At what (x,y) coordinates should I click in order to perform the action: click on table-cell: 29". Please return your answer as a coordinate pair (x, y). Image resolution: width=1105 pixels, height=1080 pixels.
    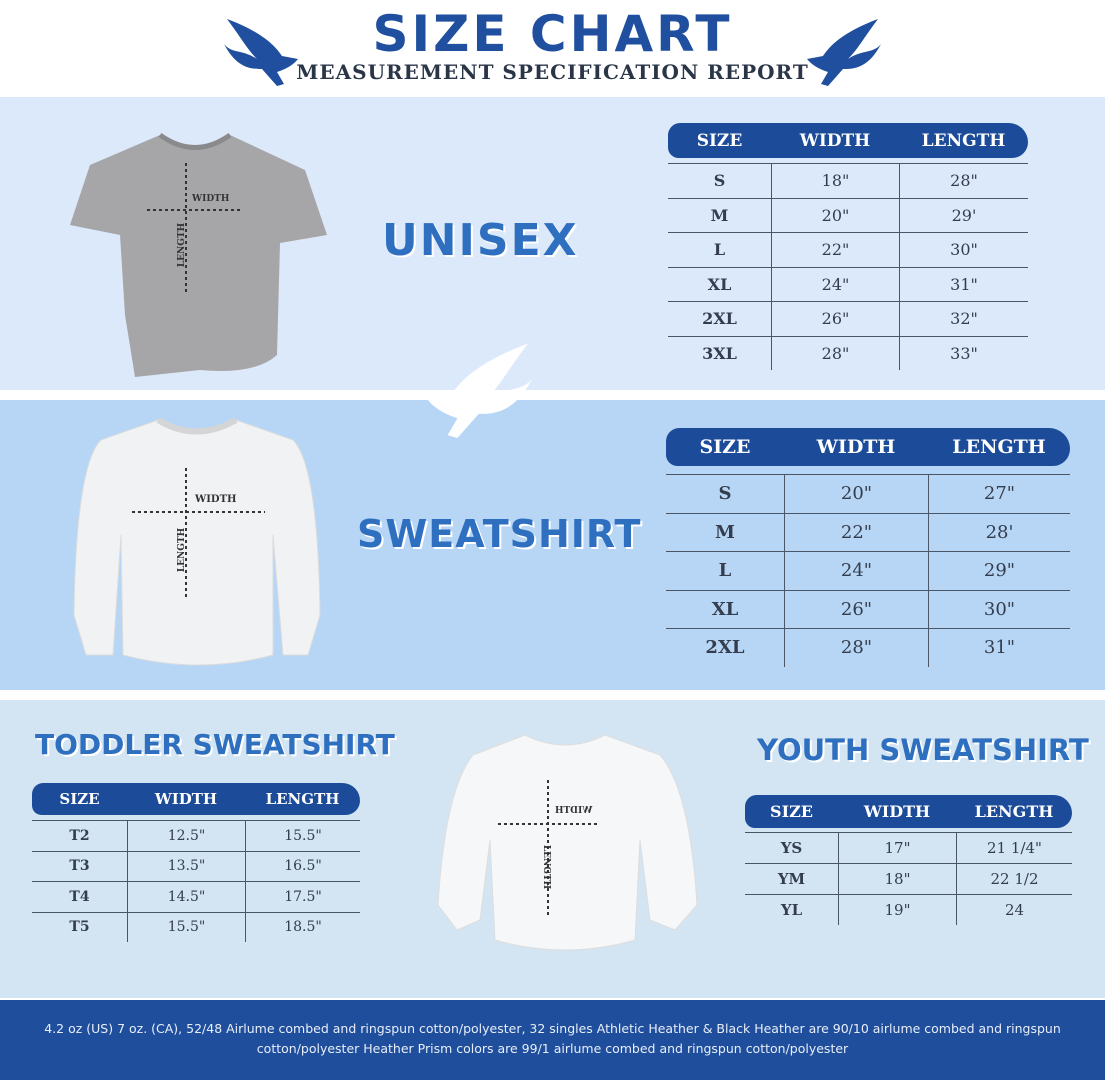
    Looking at the image, I should click on (999, 571).